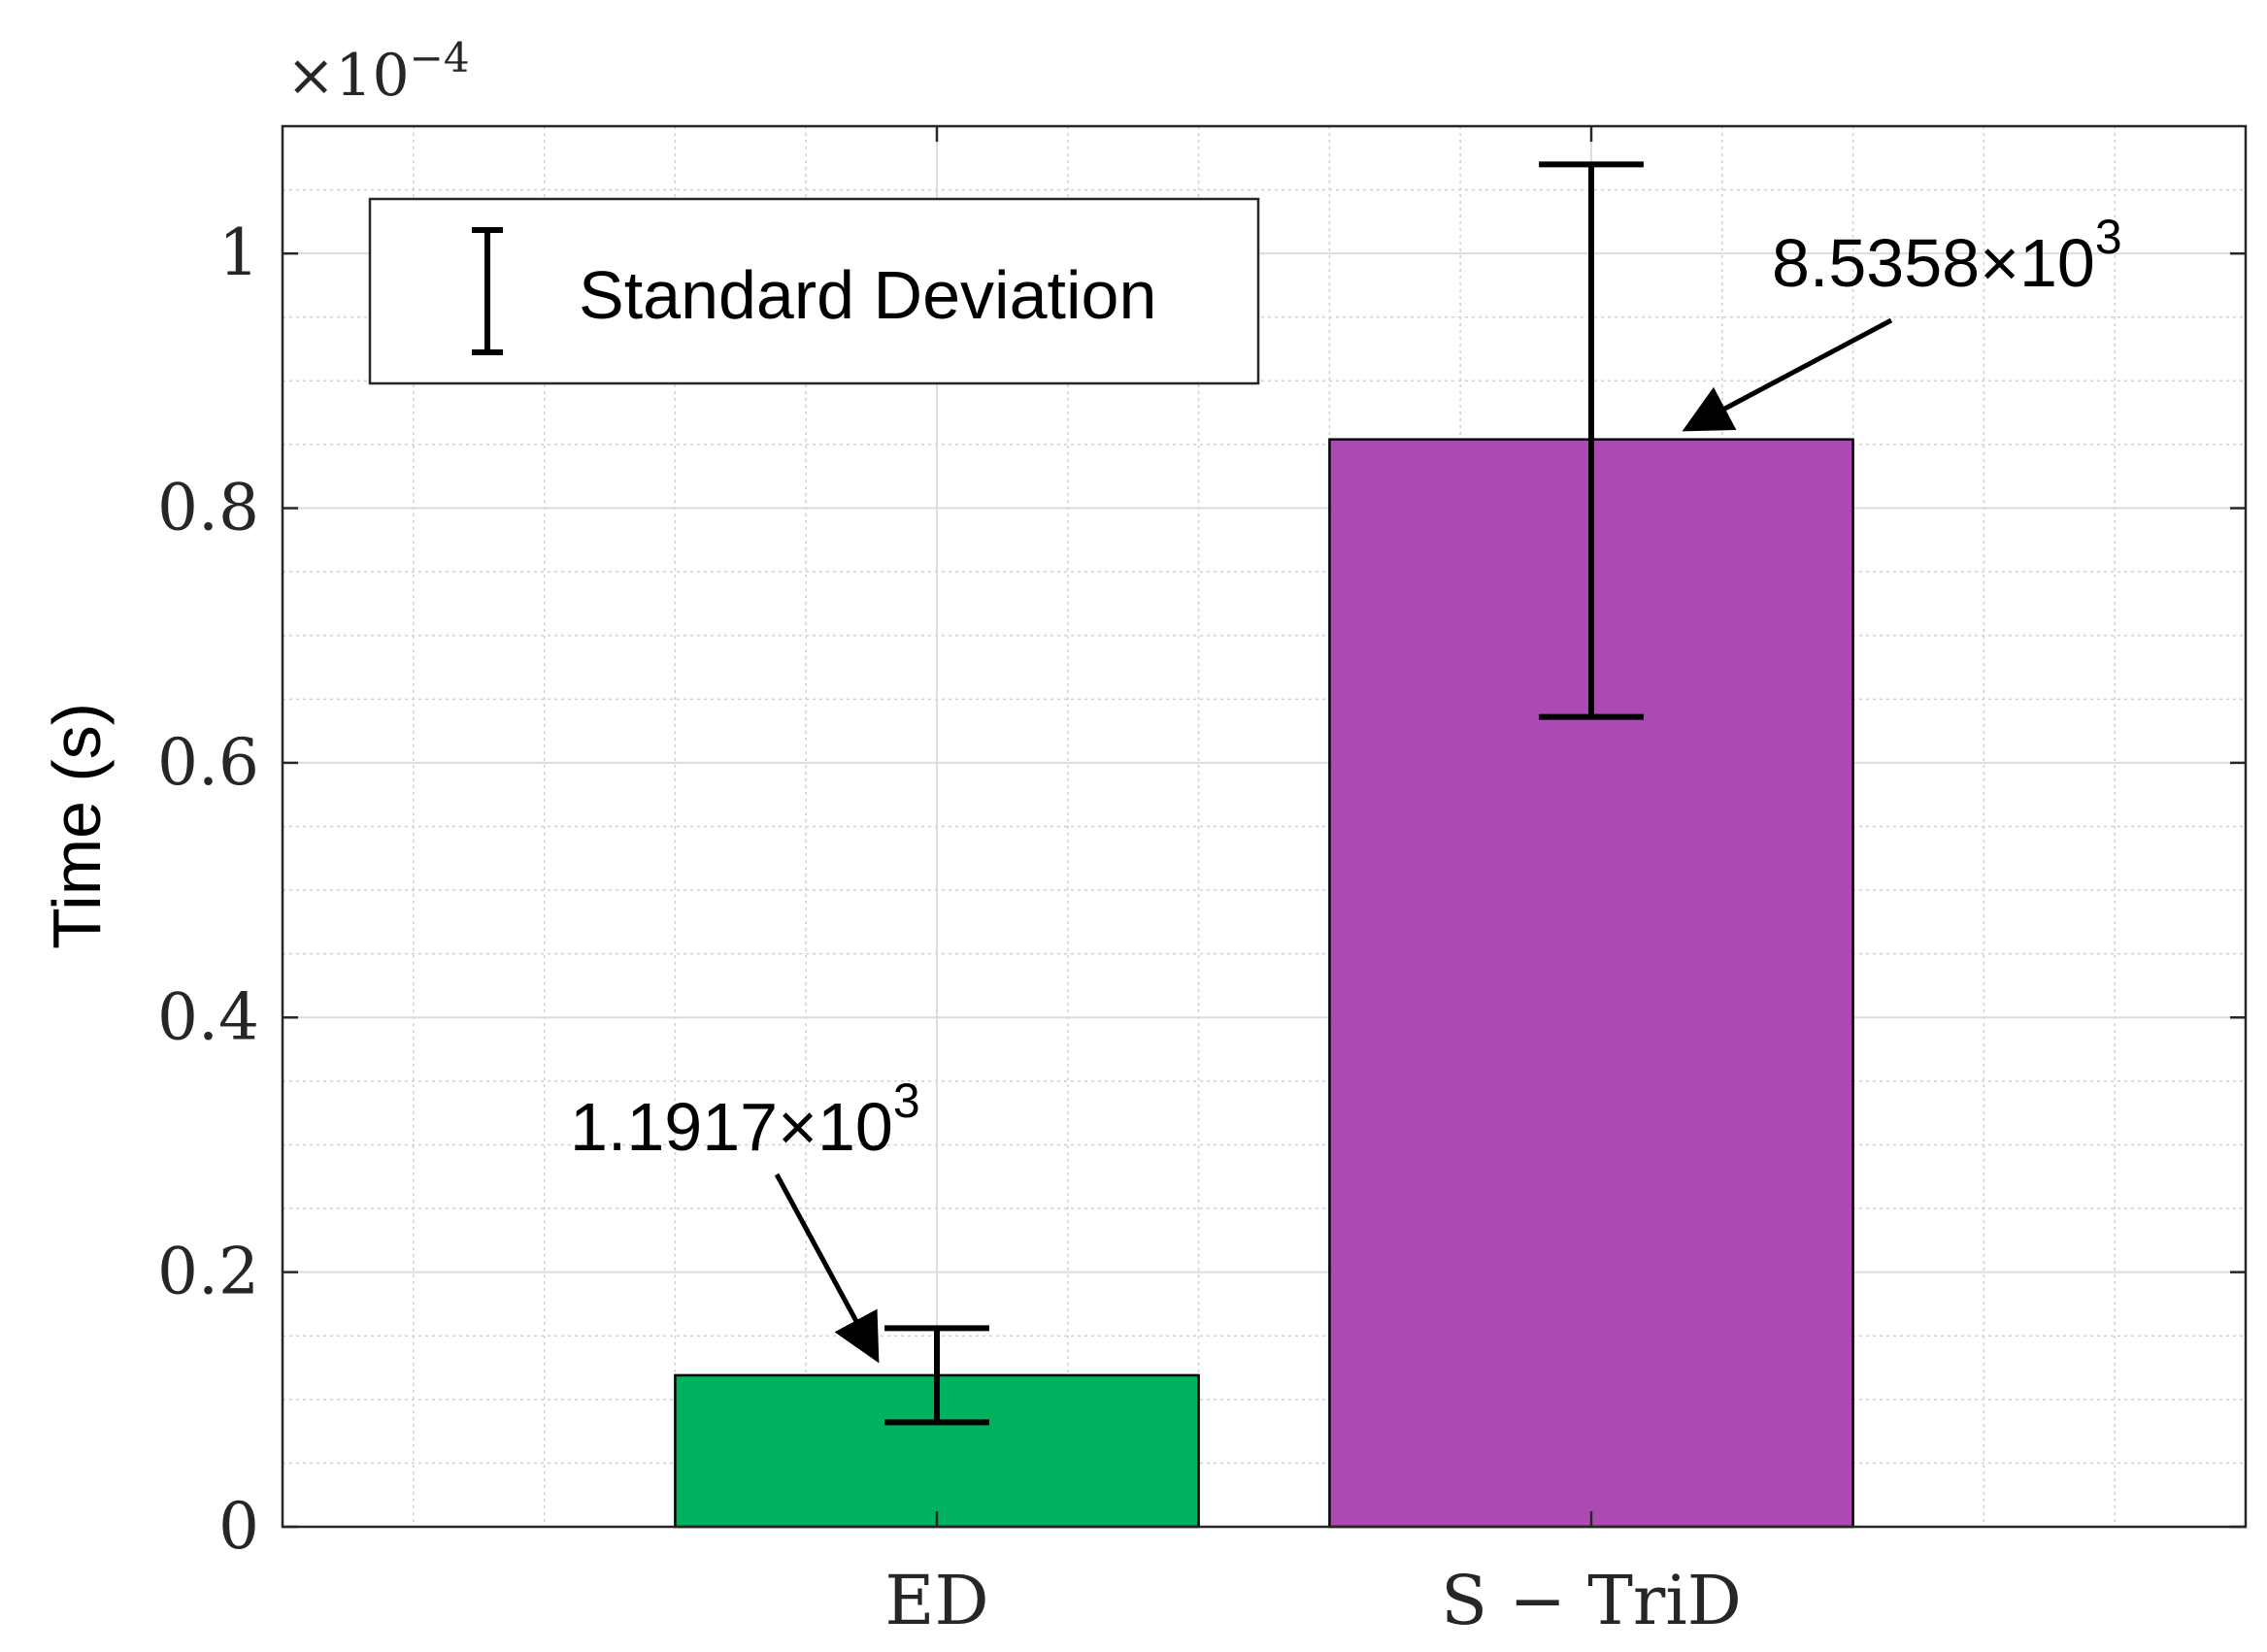  Describe the element at coordinates (208, 1016) in the screenshot. I see `y-tick-label: 0.4` at that location.